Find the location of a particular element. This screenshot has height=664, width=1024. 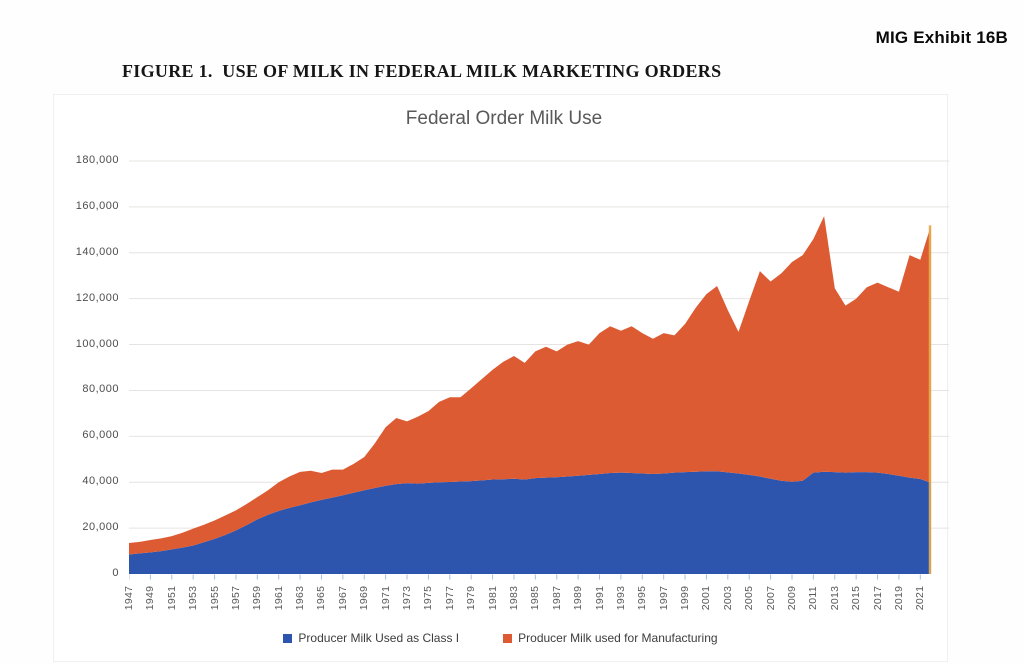

x-tick-label: 2021 is located at coordinates (920, 598).